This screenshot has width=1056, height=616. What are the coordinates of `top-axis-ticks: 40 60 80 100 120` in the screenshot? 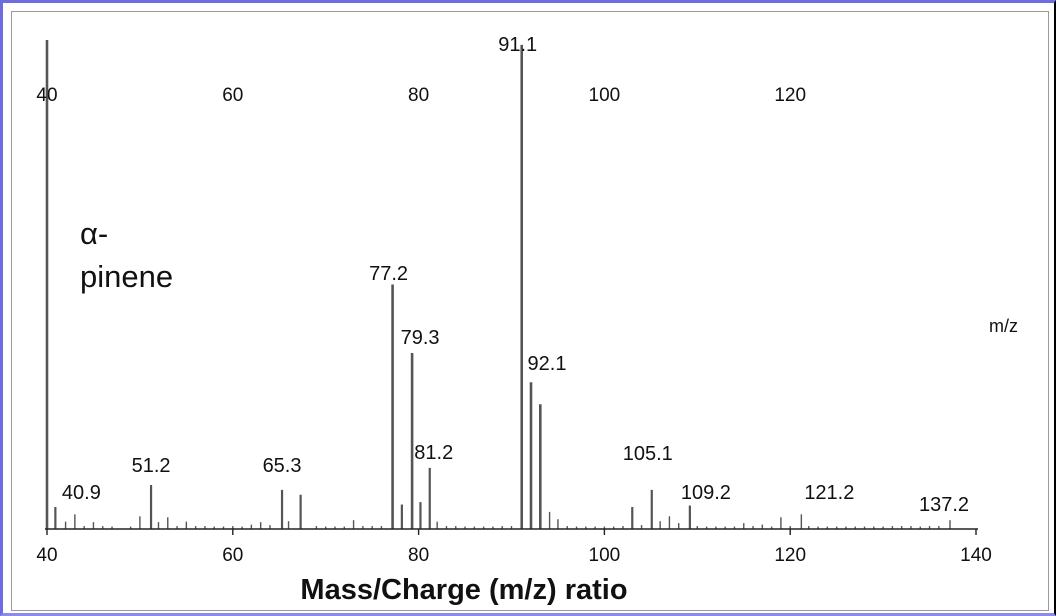 It's located at (421, 95).